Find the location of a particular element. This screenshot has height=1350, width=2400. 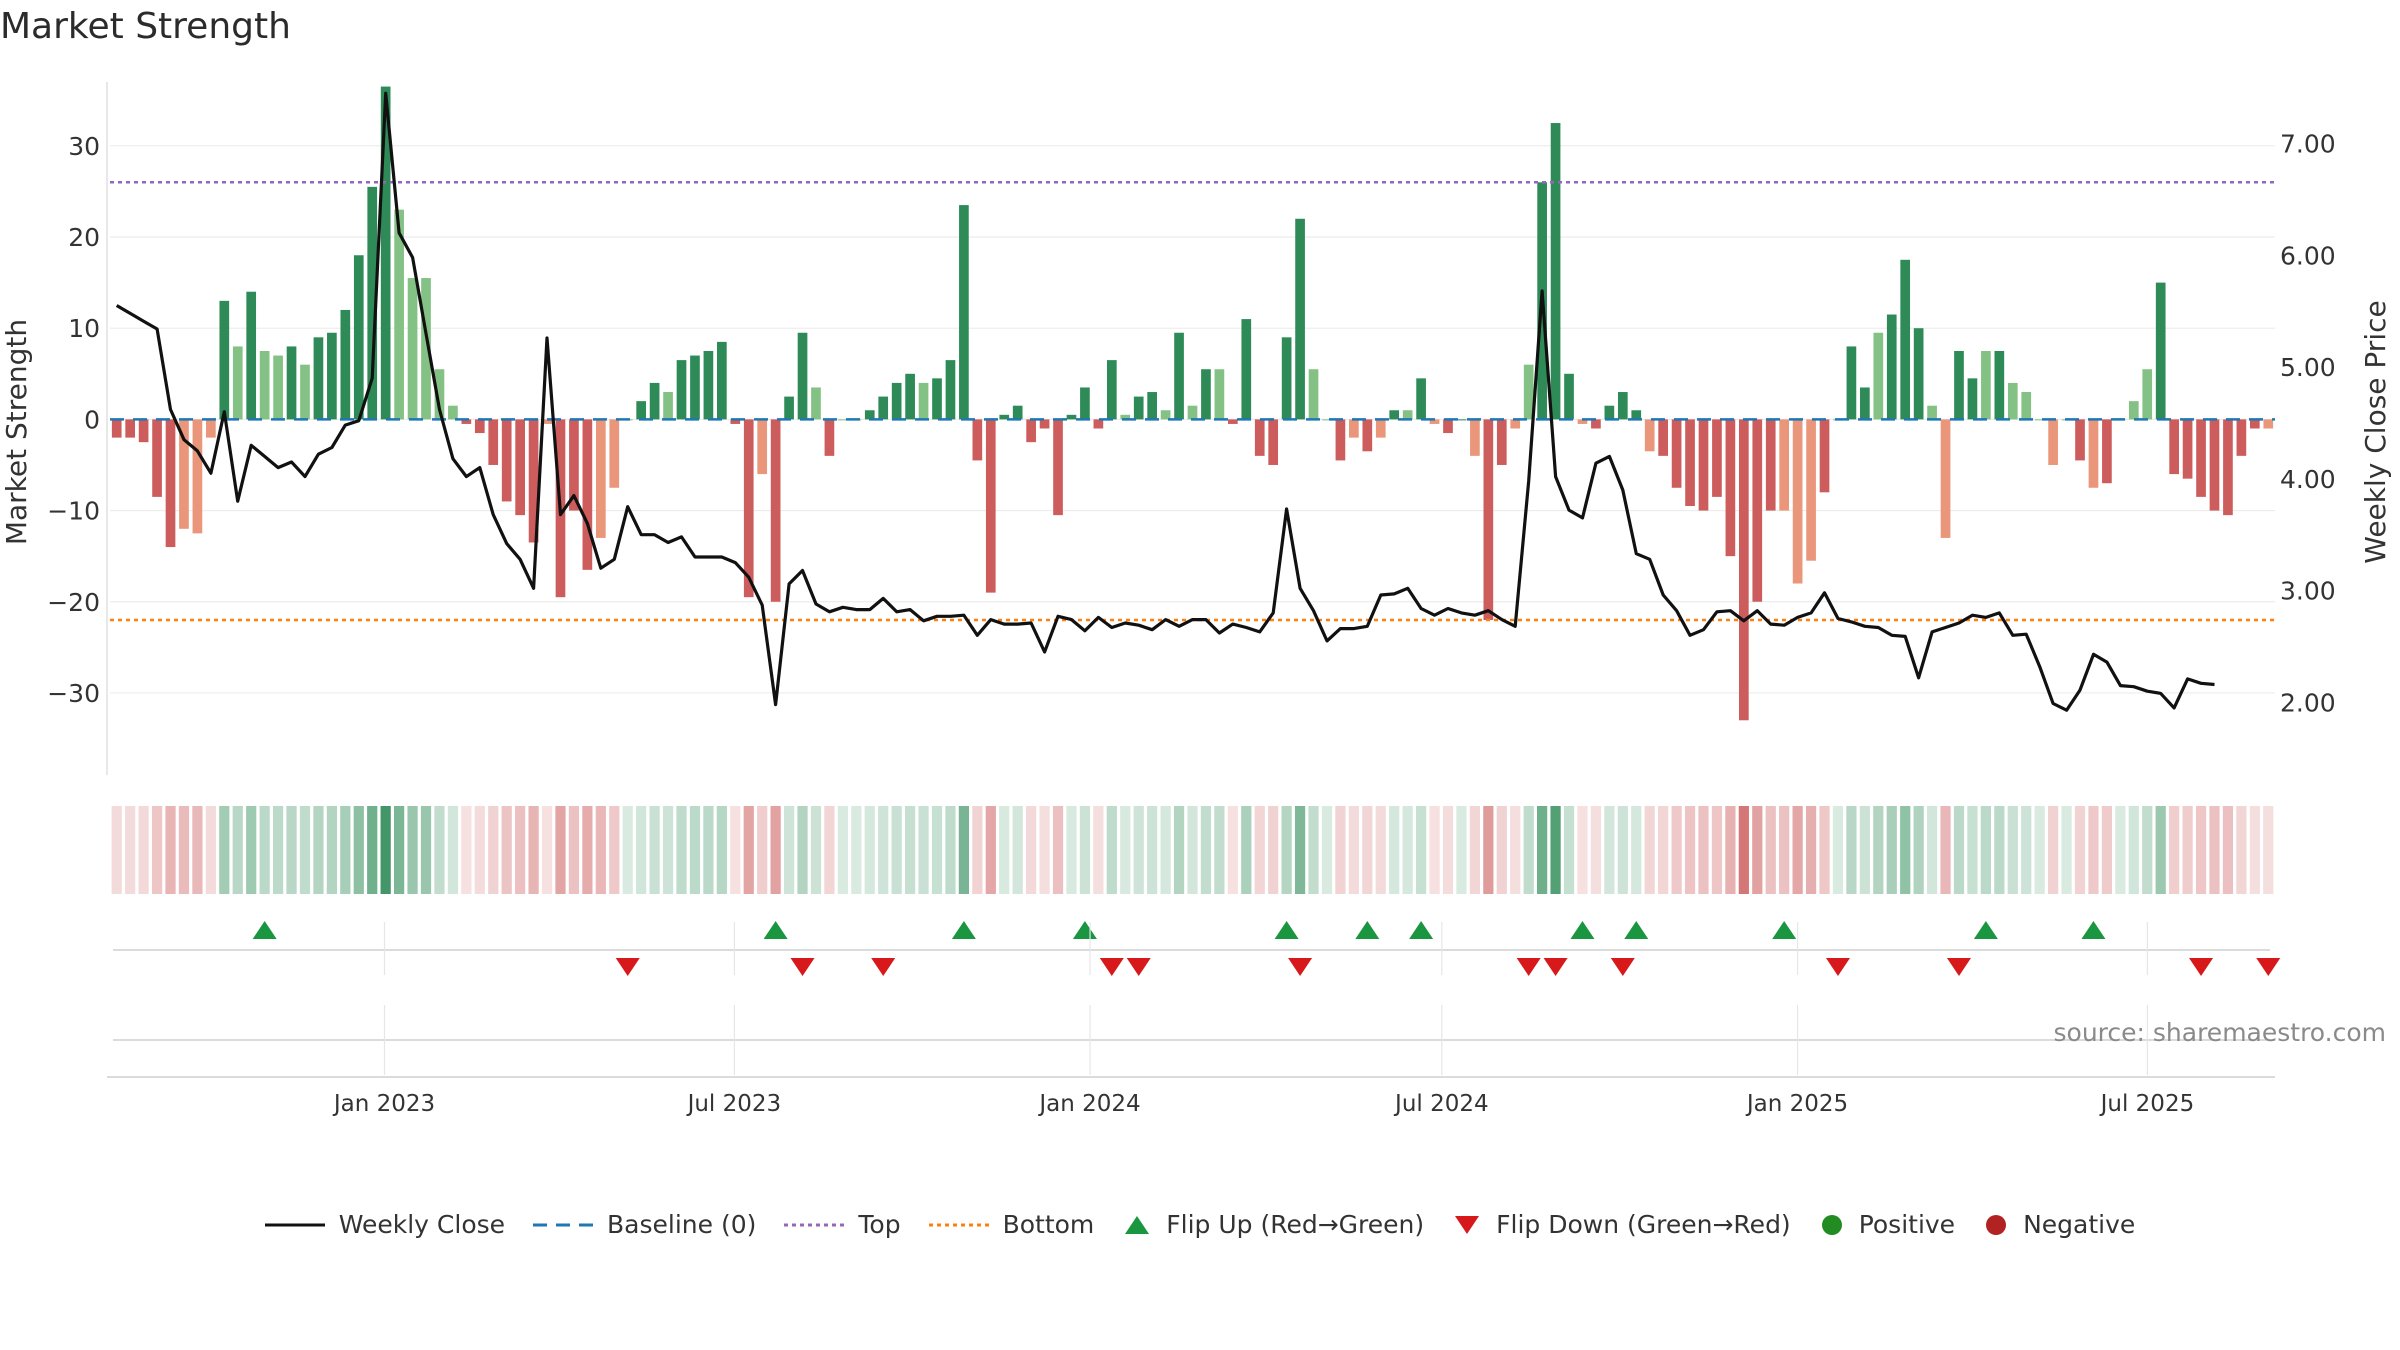

legend-positive: Positive is located at coordinates (1887, 1224).